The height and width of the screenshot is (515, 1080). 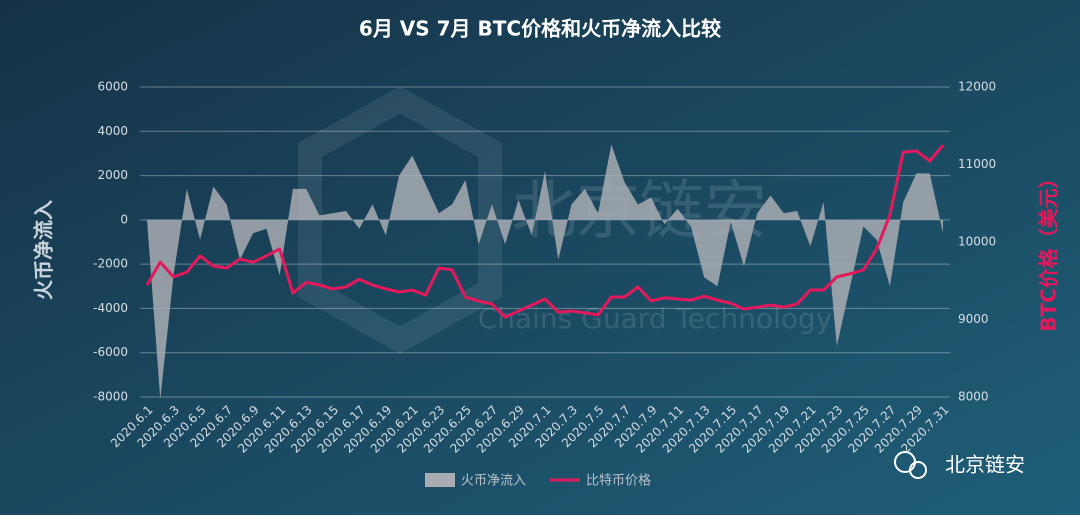 I want to click on y2-tick-label: 11000, so click(x=977, y=164).